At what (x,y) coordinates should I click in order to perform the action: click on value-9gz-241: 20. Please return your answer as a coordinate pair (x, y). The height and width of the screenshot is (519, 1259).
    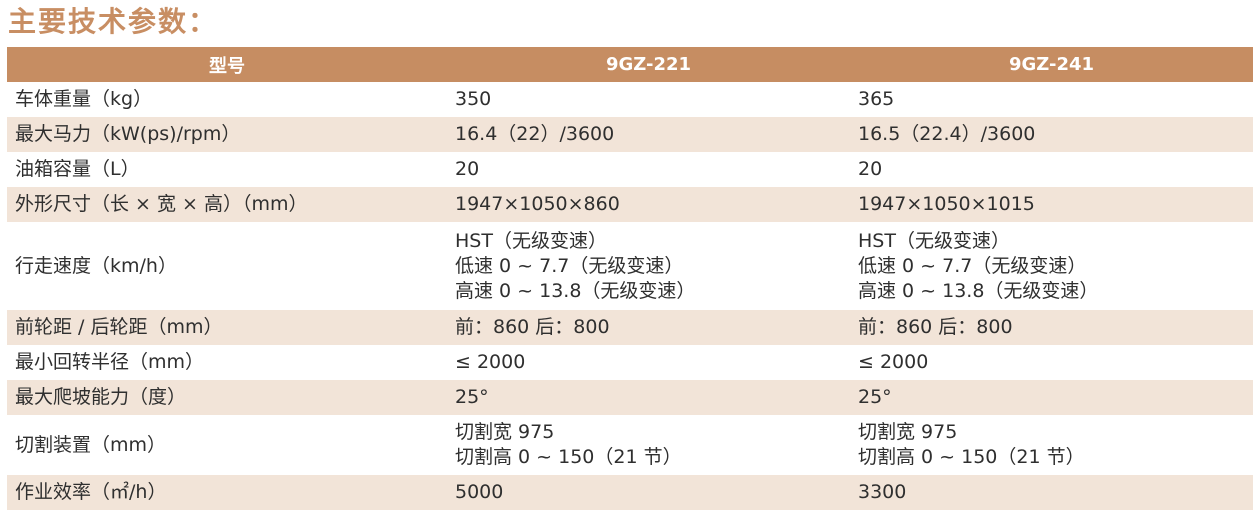
    Looking at the image, I should click on (1051, 169).